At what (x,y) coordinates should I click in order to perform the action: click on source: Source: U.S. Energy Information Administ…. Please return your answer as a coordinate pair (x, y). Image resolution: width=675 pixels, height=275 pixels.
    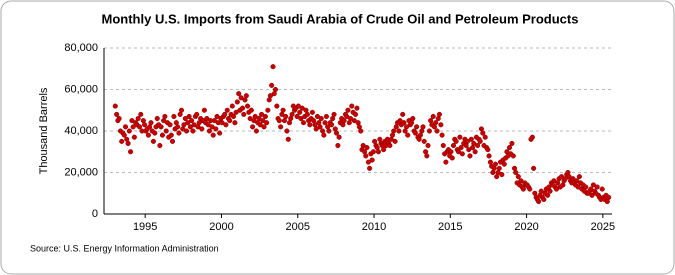
    Looking at the image, I should click on (124, 248).